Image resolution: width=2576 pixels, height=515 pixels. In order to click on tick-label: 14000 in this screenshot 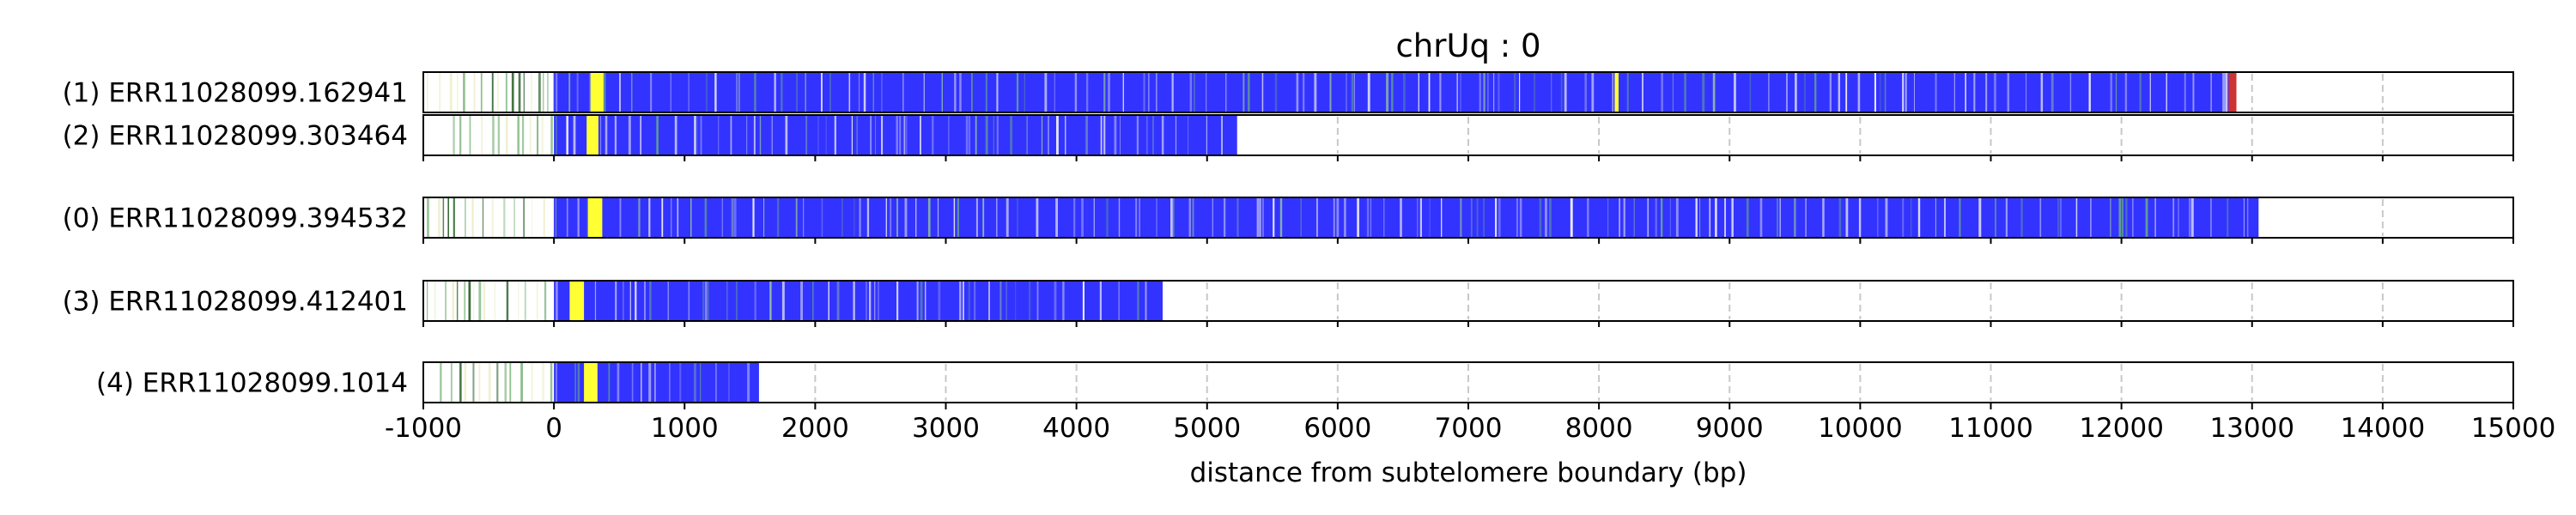, I will do `click(2383, 428)`.